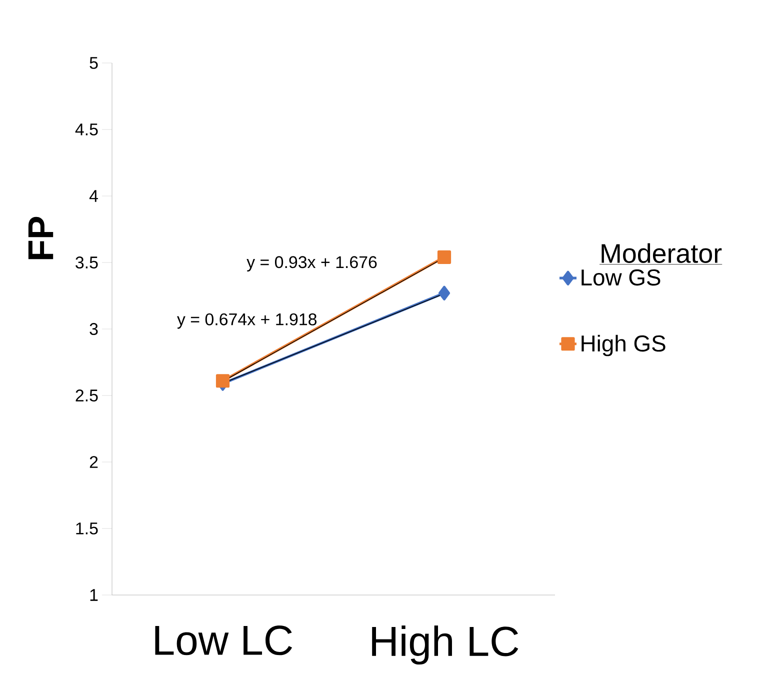 Image resolution: width=762 pixels, height=690 pixels. I want to click on legend-title: Moderator, so click(662, 253).